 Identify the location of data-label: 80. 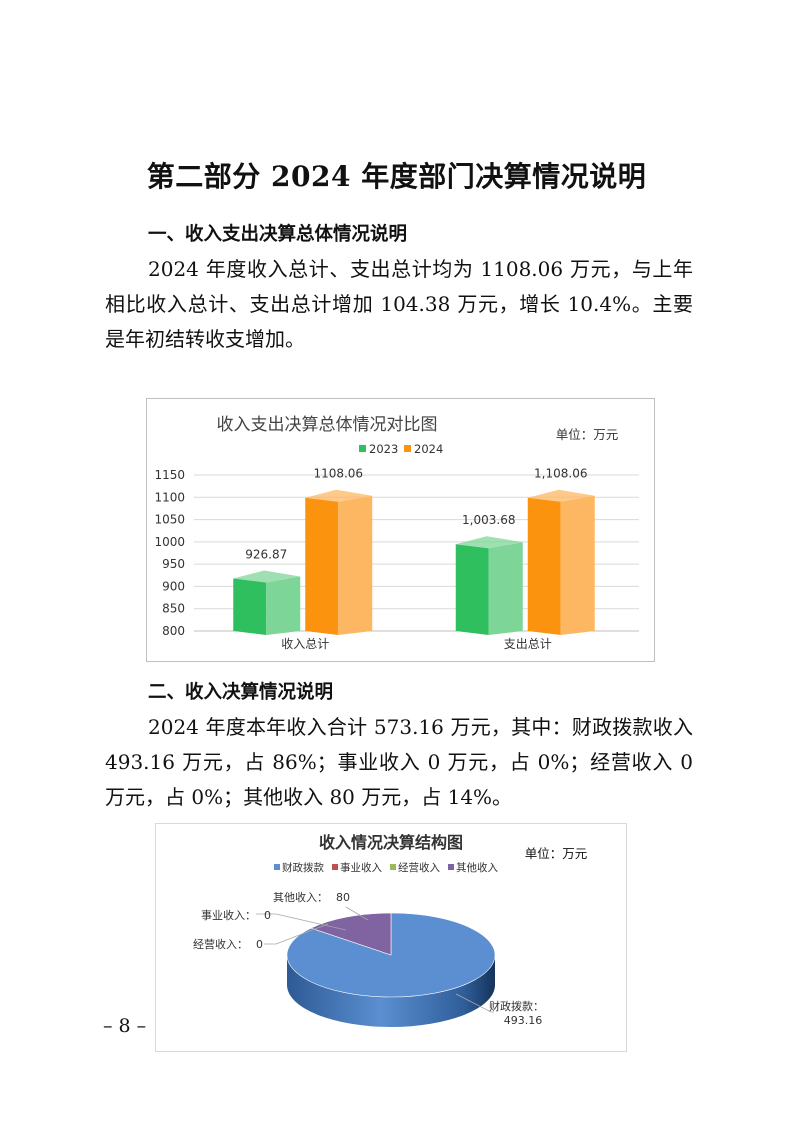
(343, 897).